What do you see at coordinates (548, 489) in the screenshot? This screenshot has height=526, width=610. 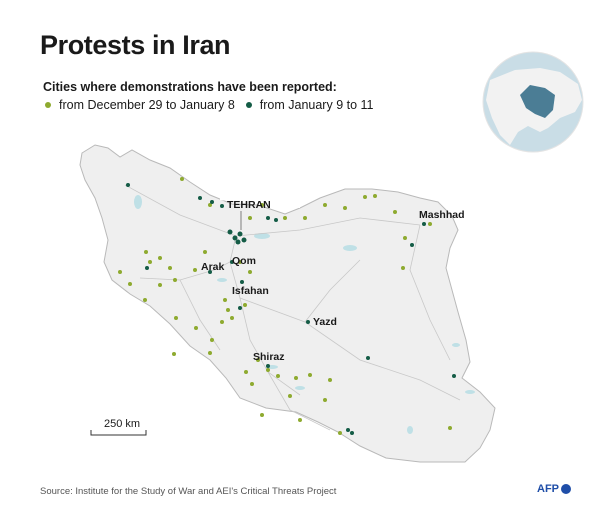 I see `afp-wordmark: AFP` at bounding box center [548, 489].